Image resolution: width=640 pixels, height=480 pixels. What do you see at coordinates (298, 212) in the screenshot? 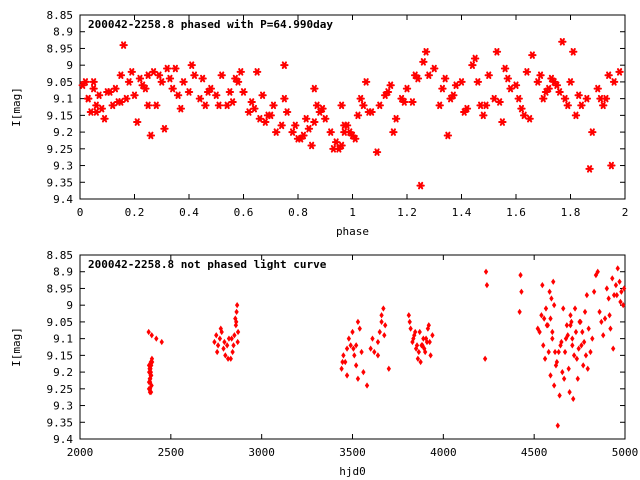
I see `x-tick-label: 0.8` at bounding box center [298, 212].